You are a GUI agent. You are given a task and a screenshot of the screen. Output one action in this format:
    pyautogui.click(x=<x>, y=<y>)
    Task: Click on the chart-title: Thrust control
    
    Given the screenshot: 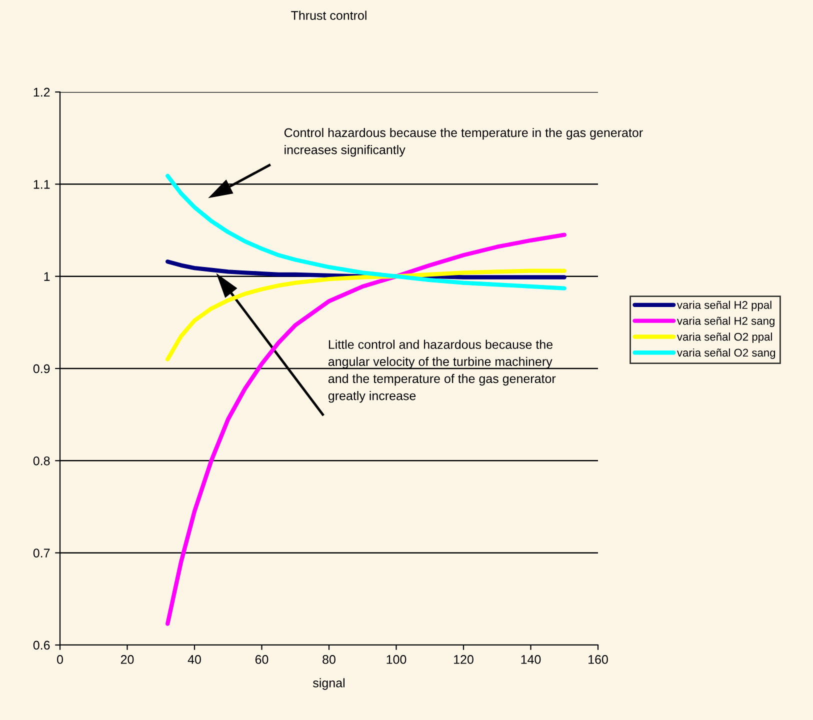 What is the action you would take?
    pyautogui.click(x=328, y=15)
    